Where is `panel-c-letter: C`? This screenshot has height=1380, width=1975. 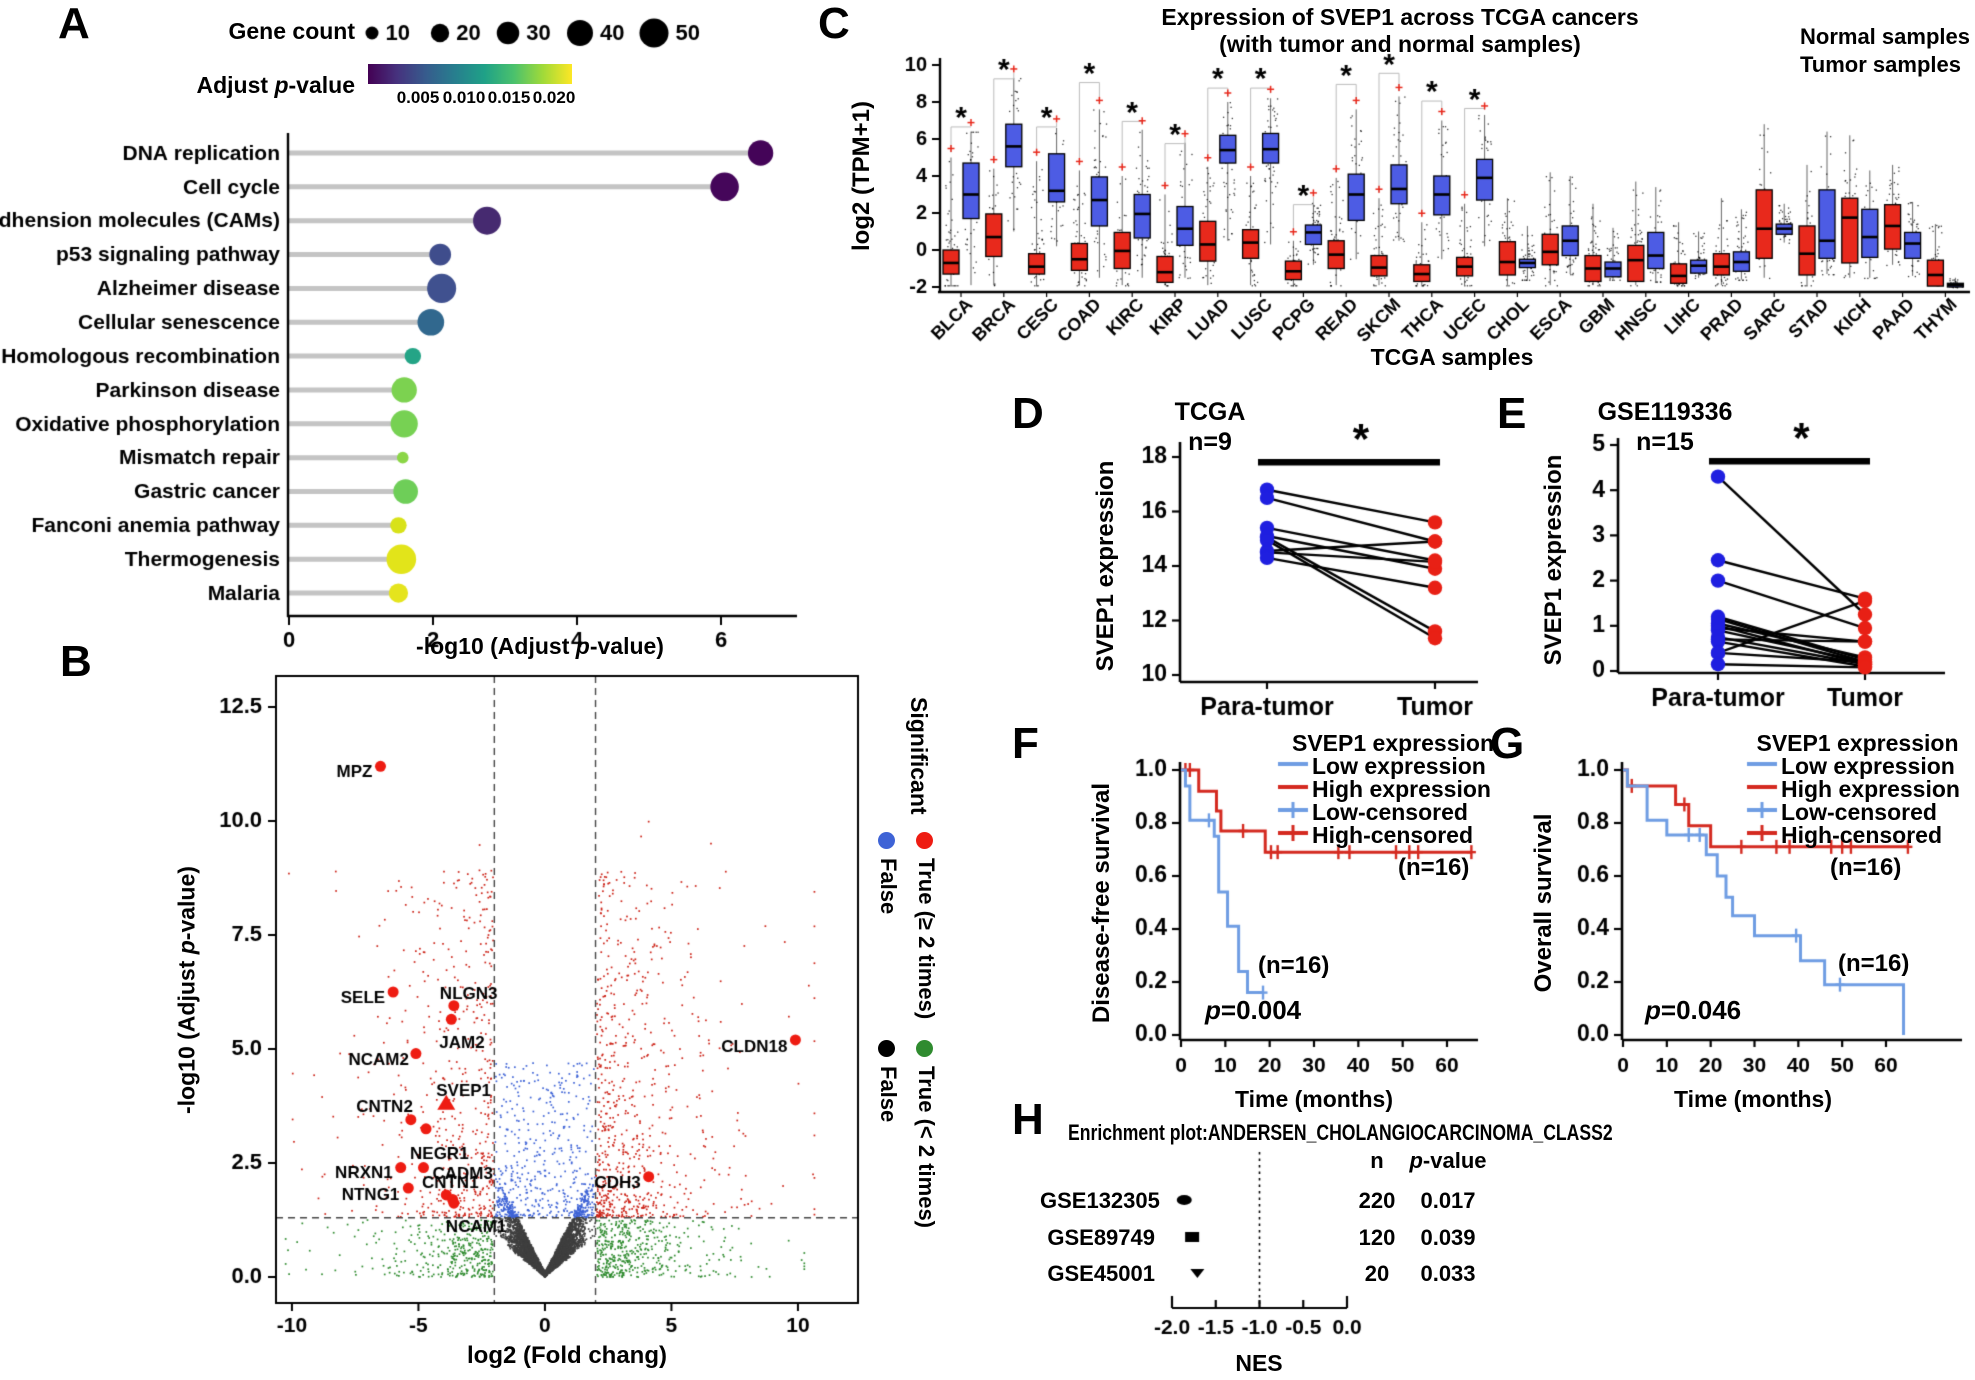 panel-c-letter: C is located at coordinates (834, 24).